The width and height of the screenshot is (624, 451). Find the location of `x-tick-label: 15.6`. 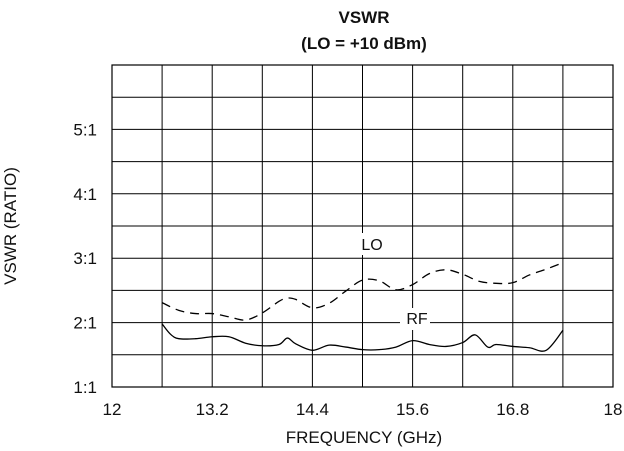

x-tick-label: 15.6 is located at coordinates (412, 409).